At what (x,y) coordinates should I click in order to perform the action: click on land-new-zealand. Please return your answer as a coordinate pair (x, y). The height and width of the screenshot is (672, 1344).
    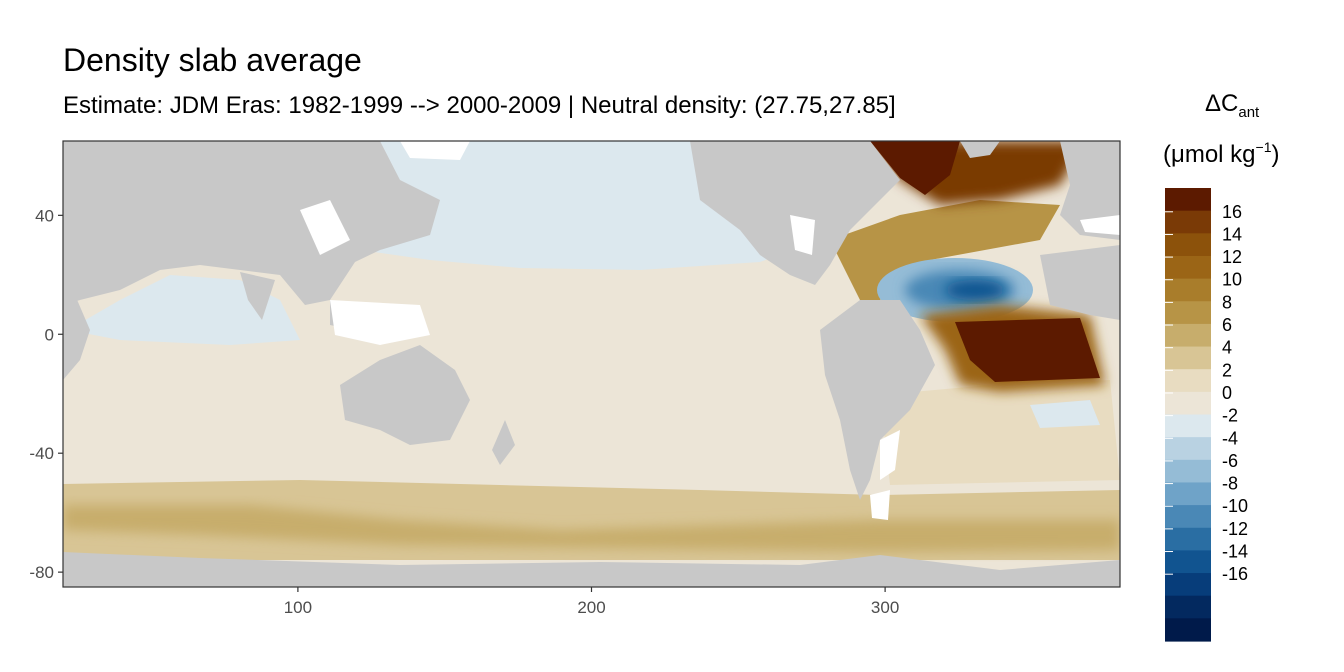
    Looking at the image, I should click on (503, 442).